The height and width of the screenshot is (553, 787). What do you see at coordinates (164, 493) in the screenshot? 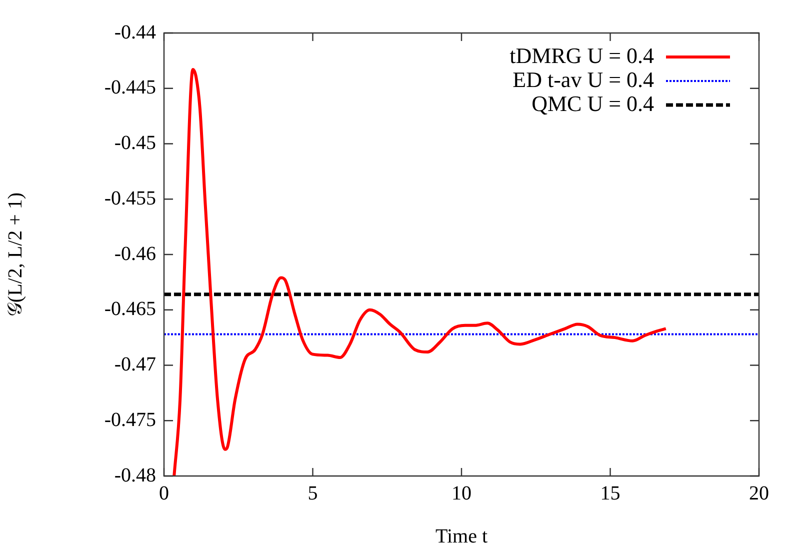
I see `x-tick-label: 0` at bounding box center [164, 493].